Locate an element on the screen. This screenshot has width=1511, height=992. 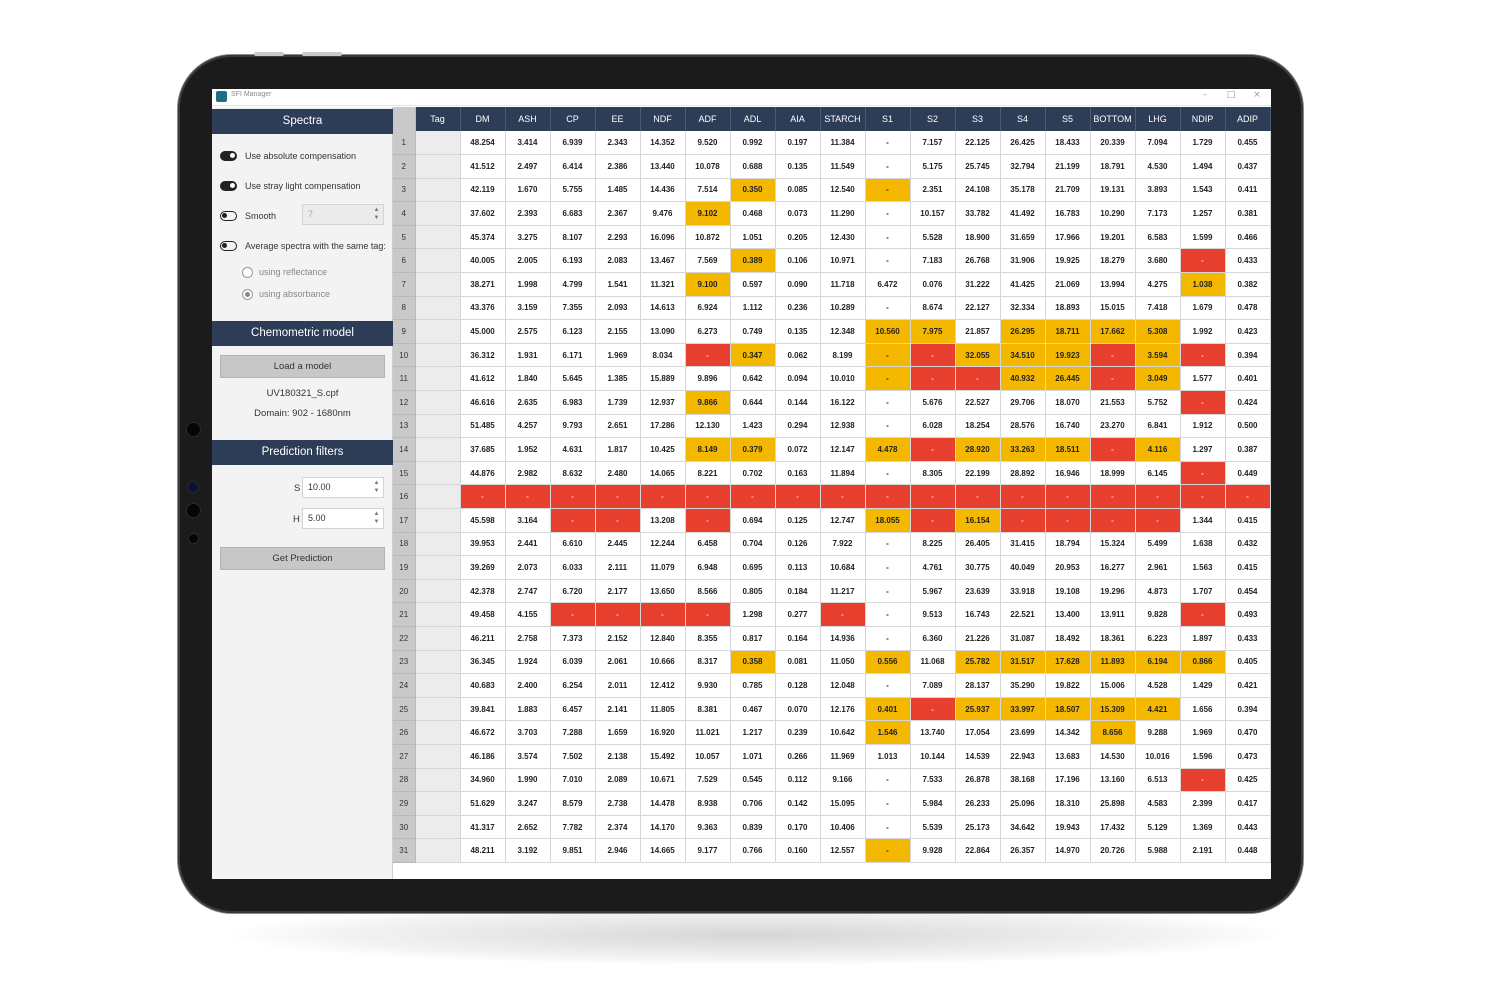
row-number: 14 is located at coordinates (404, 449).